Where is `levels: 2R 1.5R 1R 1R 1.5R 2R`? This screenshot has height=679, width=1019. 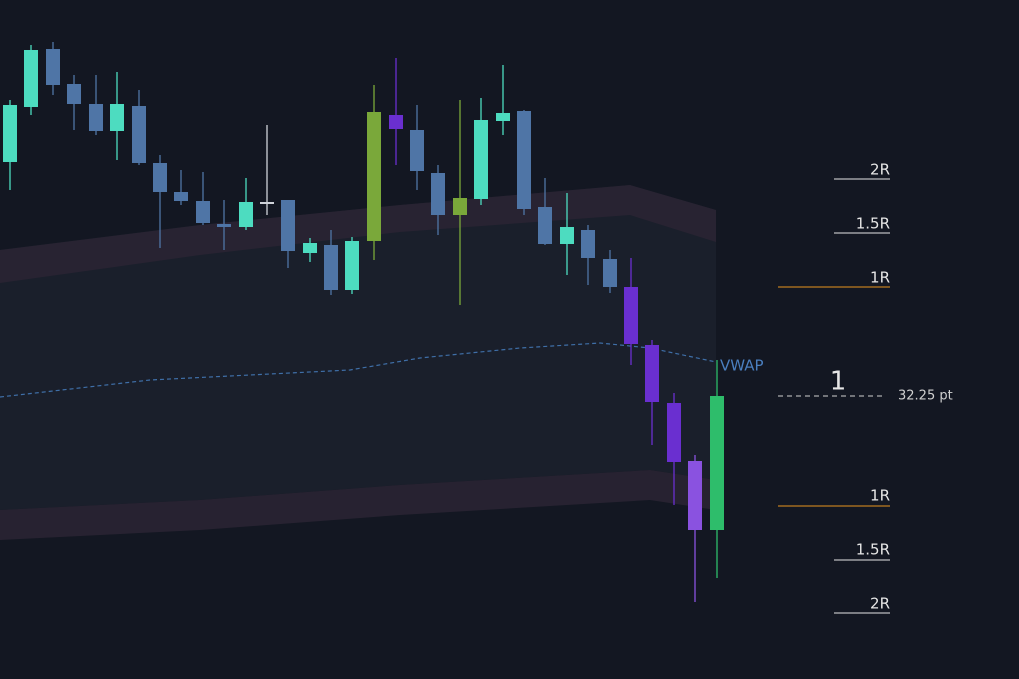
levels: 2R 1.5R 1R 1R 1.5R 2R is located at coordinates (834, 387).